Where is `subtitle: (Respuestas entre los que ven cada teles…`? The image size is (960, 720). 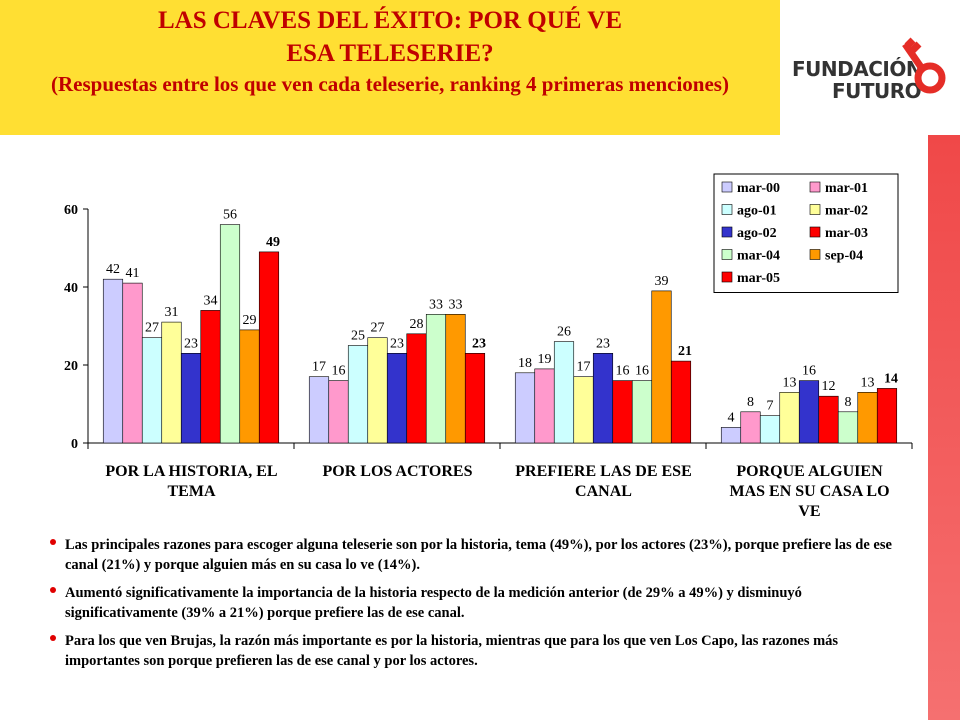 subtitle: (Respuestas entre los que ven cada teles… is located at coordinates (390, 84).